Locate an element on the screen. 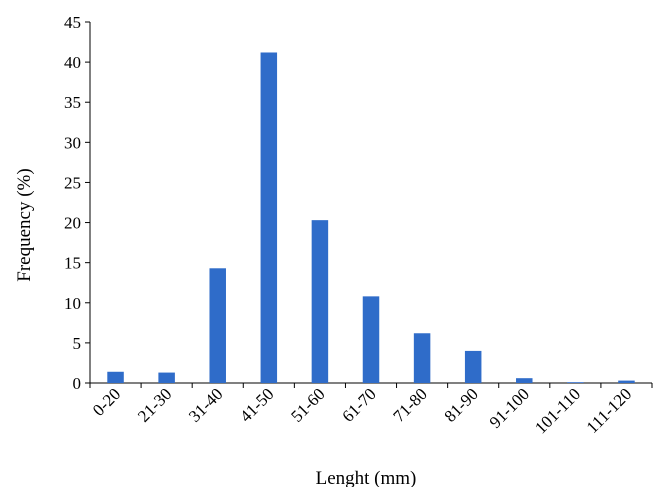 This screenshot has width=660, height=487. y-tick-label: 10 is located at coordinates (72, 303).